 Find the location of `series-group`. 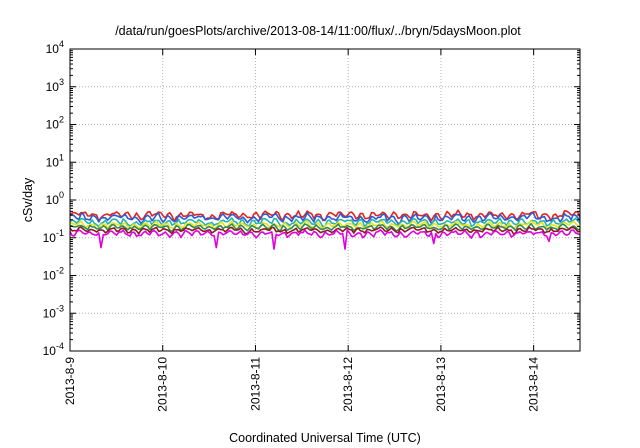

series-group is located at coordinates (325, 229).